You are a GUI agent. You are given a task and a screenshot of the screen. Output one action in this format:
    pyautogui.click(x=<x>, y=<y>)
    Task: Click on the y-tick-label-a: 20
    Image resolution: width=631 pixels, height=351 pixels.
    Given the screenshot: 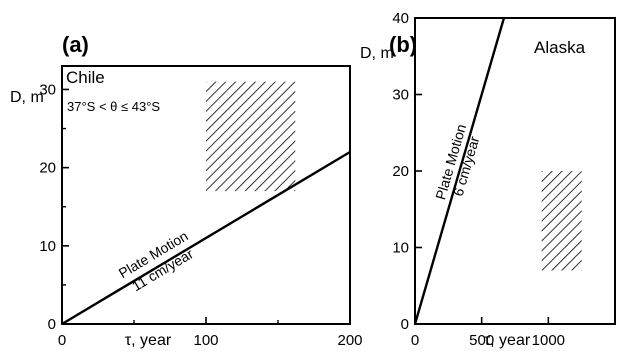 What is the action you would take?
    pyautogui.click(x=47, y=168)
    